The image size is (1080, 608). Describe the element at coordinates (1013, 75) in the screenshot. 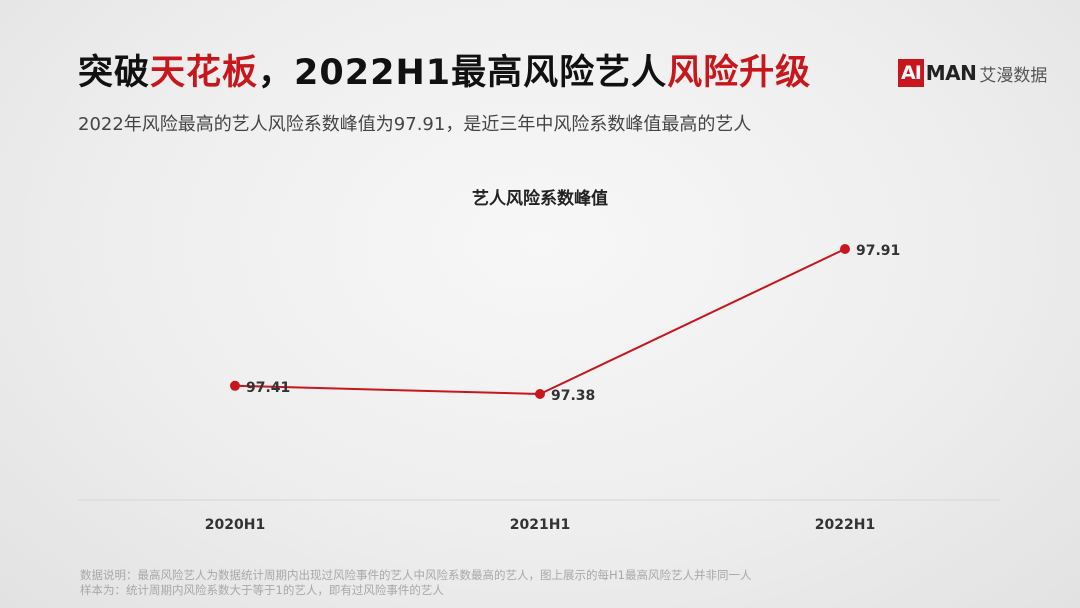

I see `logo-chinese-name: 艾漫数据` at that location.